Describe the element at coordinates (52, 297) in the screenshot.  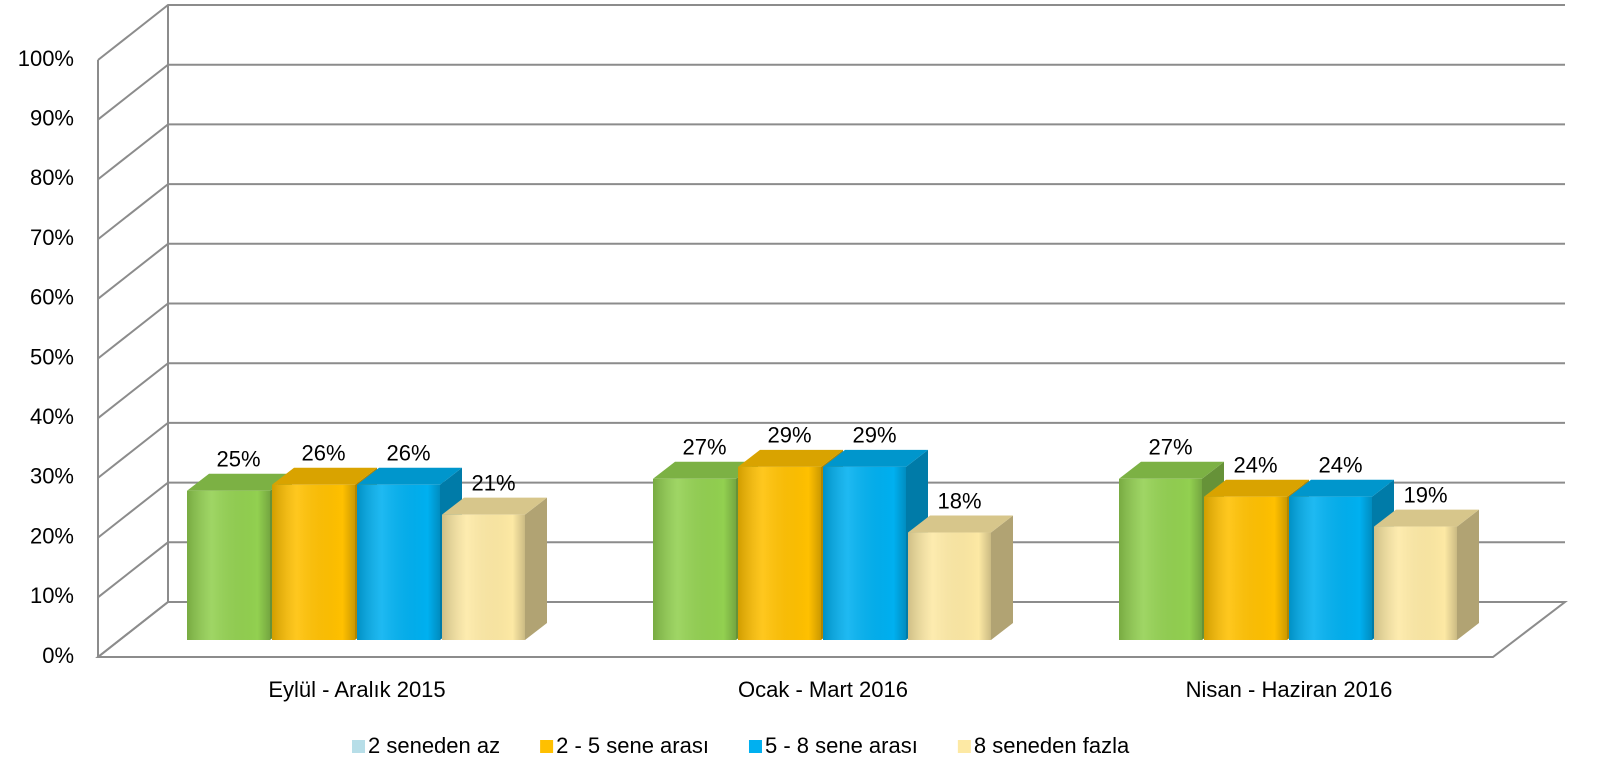
I see `y-tick-label: 60%` at that location.